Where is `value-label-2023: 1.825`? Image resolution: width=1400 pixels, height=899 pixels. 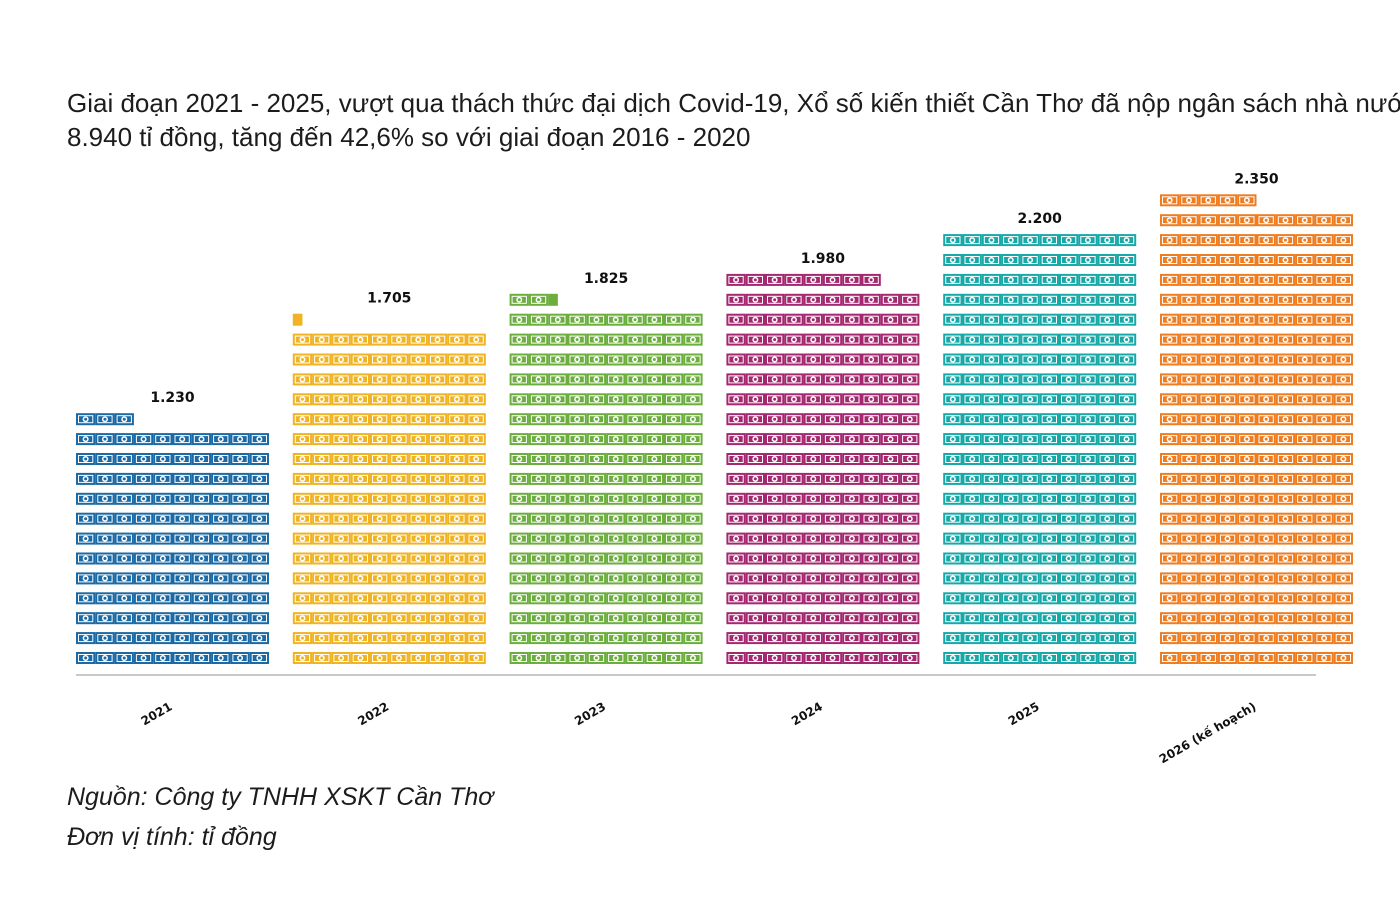
value-label-2023: 1.825 is located at coordinates (606, 279).